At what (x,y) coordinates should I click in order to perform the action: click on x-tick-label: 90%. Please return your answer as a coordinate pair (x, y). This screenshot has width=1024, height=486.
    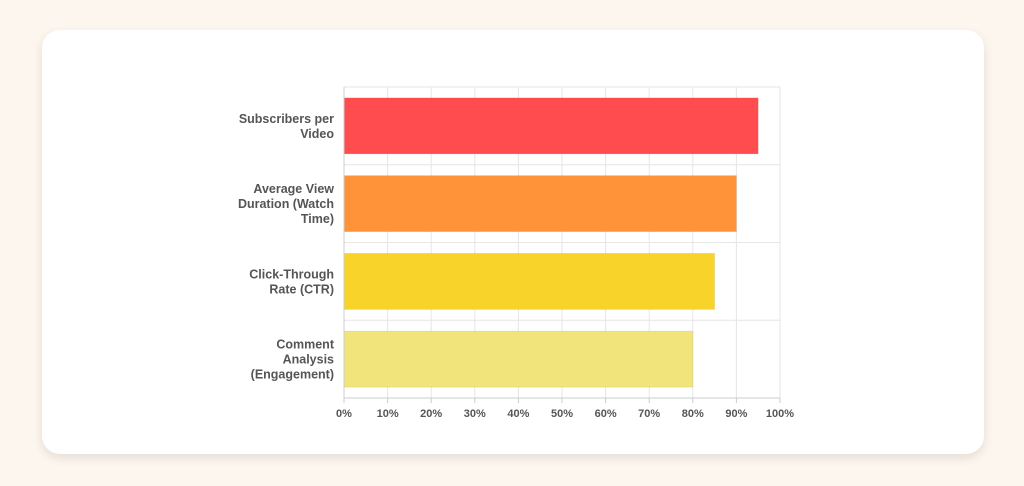
    Looking at the image, I should click on (736, 414).